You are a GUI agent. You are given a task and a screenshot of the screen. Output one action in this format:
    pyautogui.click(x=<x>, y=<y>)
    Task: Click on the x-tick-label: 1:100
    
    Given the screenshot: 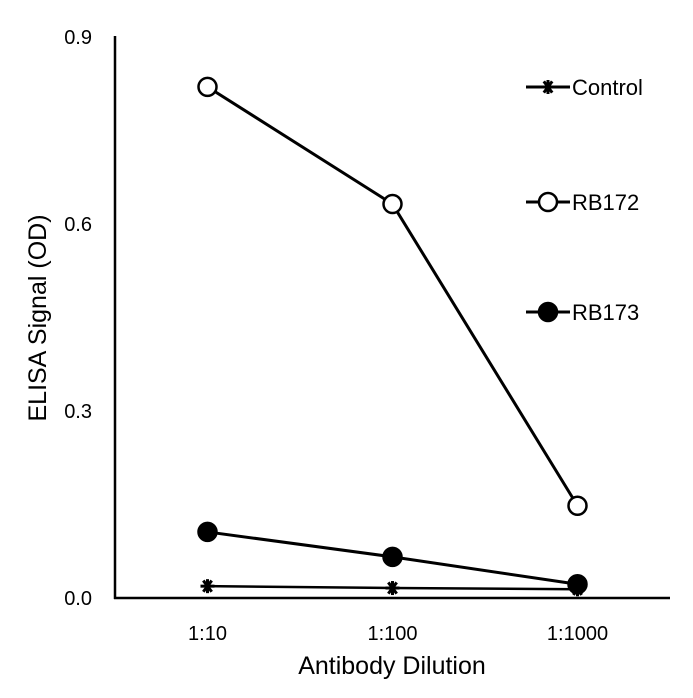 What is the action you would take?
    pyautogui.click(x=392, y=634)
    